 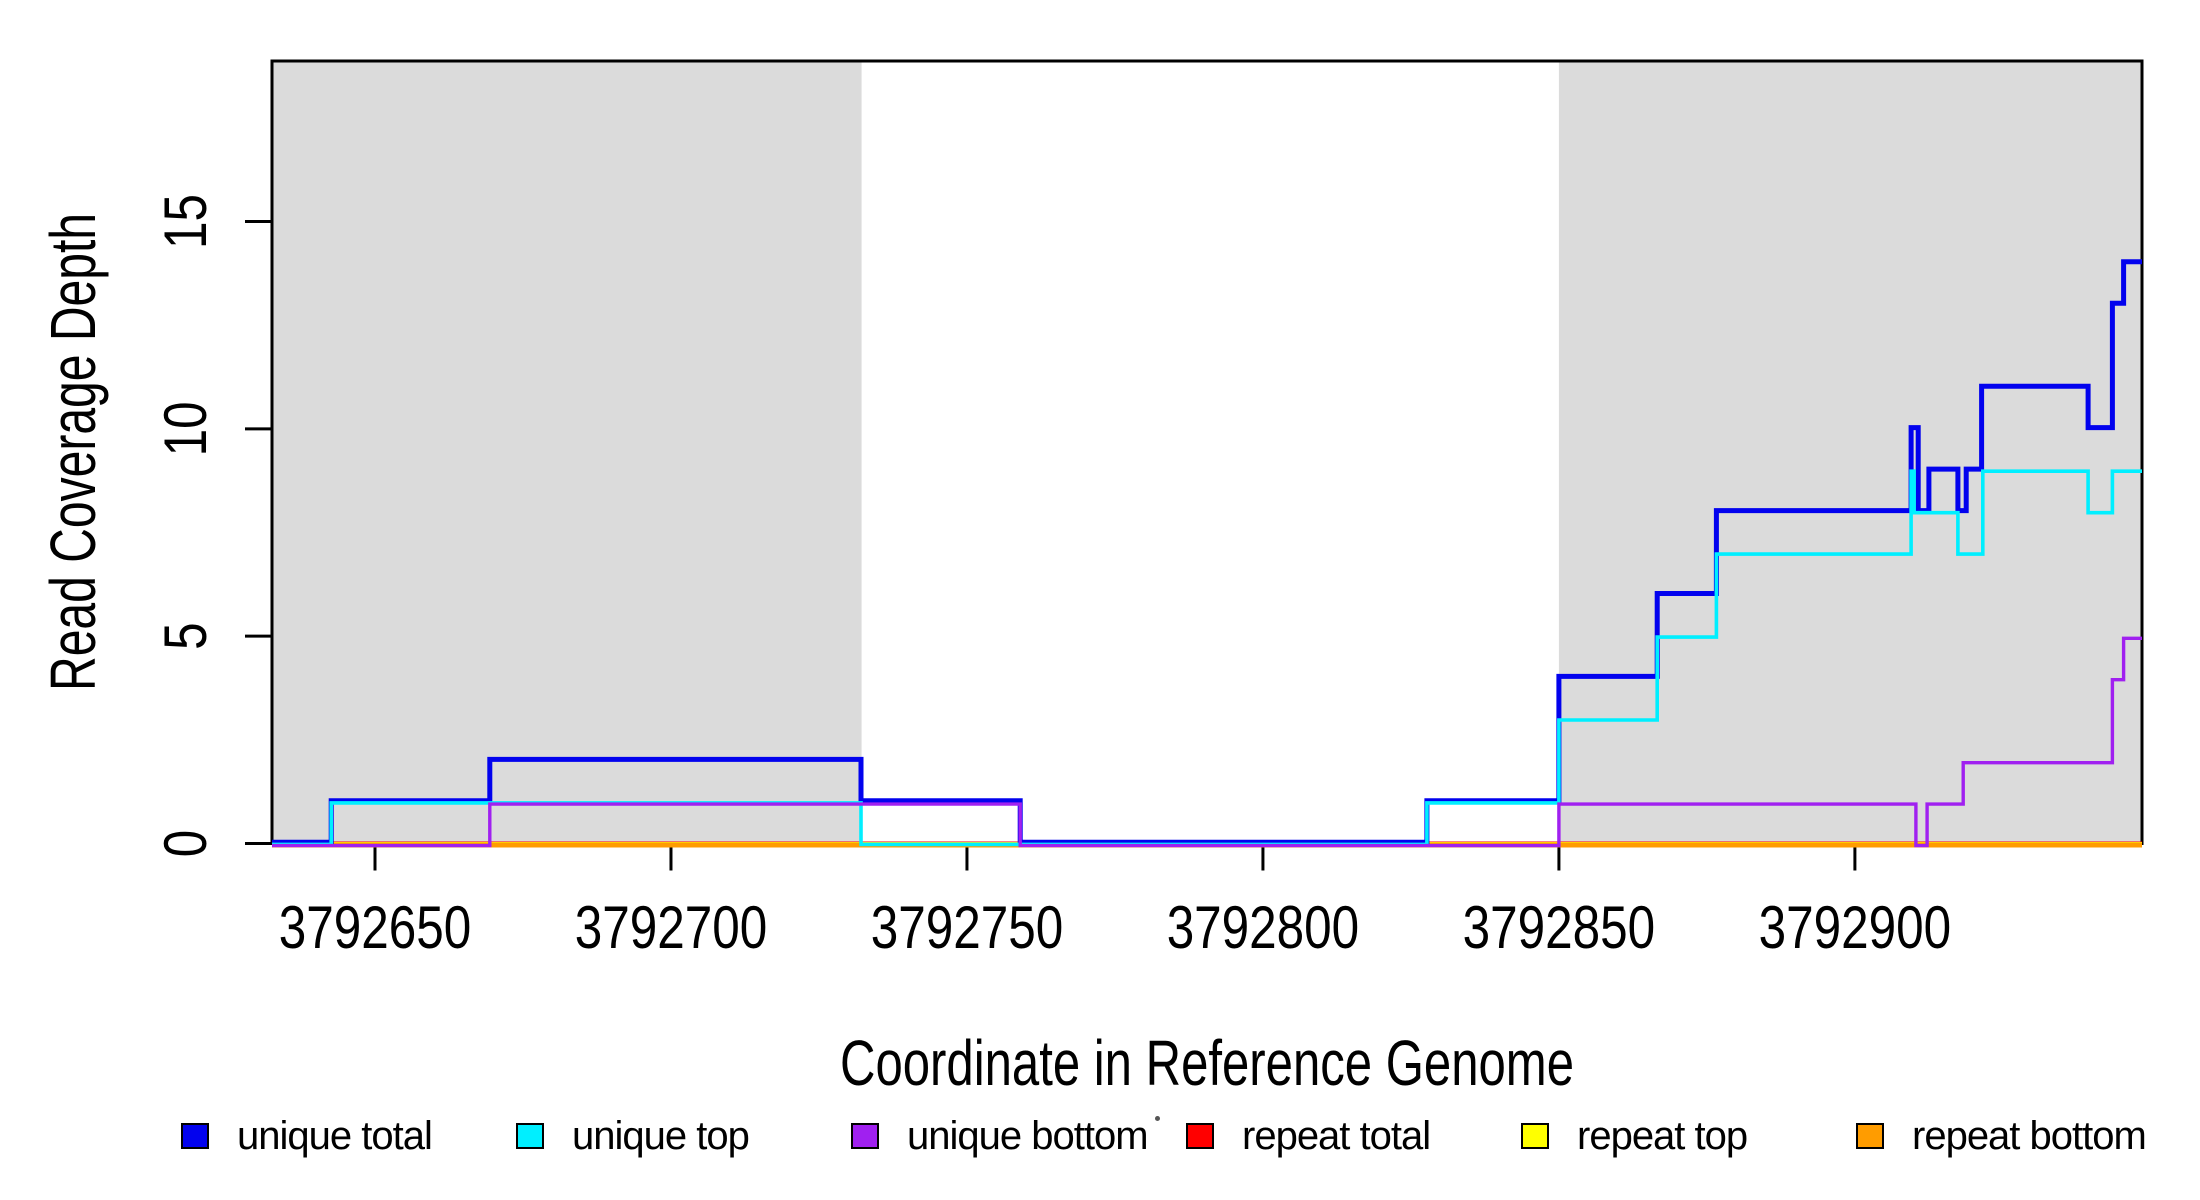 What do you see at coordinates (195, 1136) in the screenshot?
I see `unique-total-swatch` at bounding box center [195, 1136].